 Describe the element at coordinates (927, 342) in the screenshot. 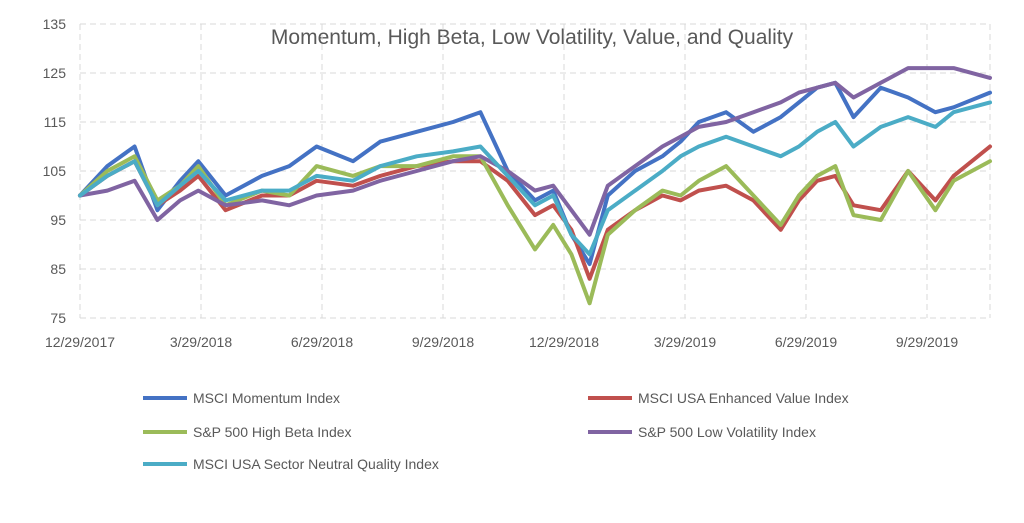

I see `x-tick-label: 9/29/2019` at that location.